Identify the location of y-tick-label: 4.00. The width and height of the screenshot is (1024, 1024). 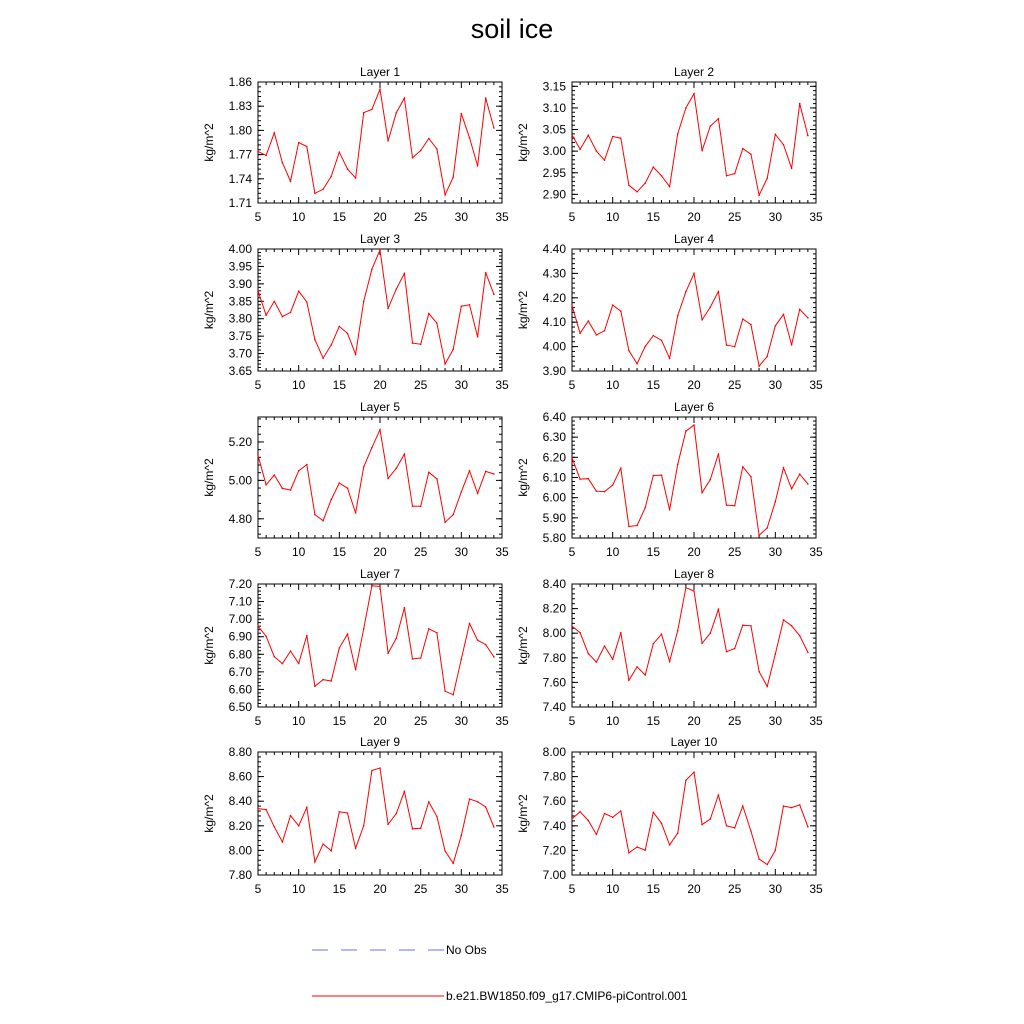
(555, 347).